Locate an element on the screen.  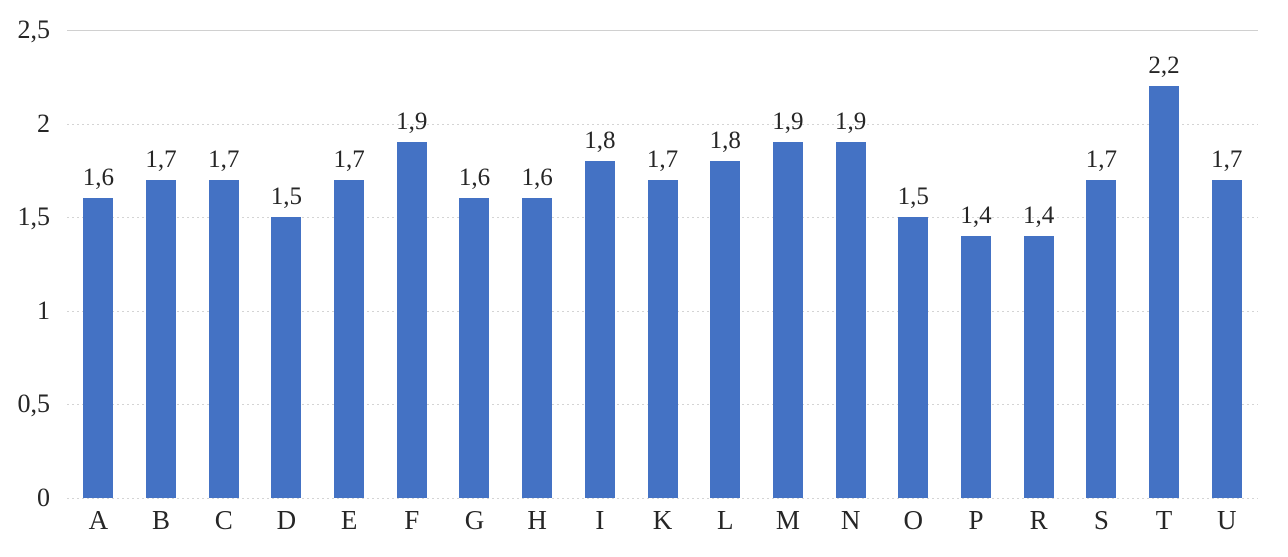
y-tick-label: 2,5 is located at coordinates (34, 29).